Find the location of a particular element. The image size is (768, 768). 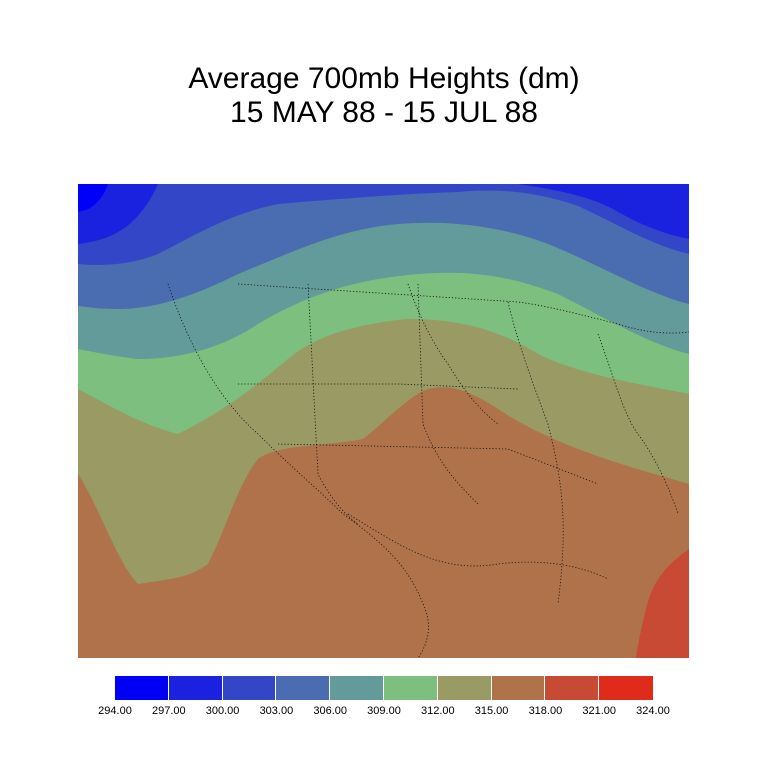

legend-tick-0: 294.00 is located at coordinates (115, 711).